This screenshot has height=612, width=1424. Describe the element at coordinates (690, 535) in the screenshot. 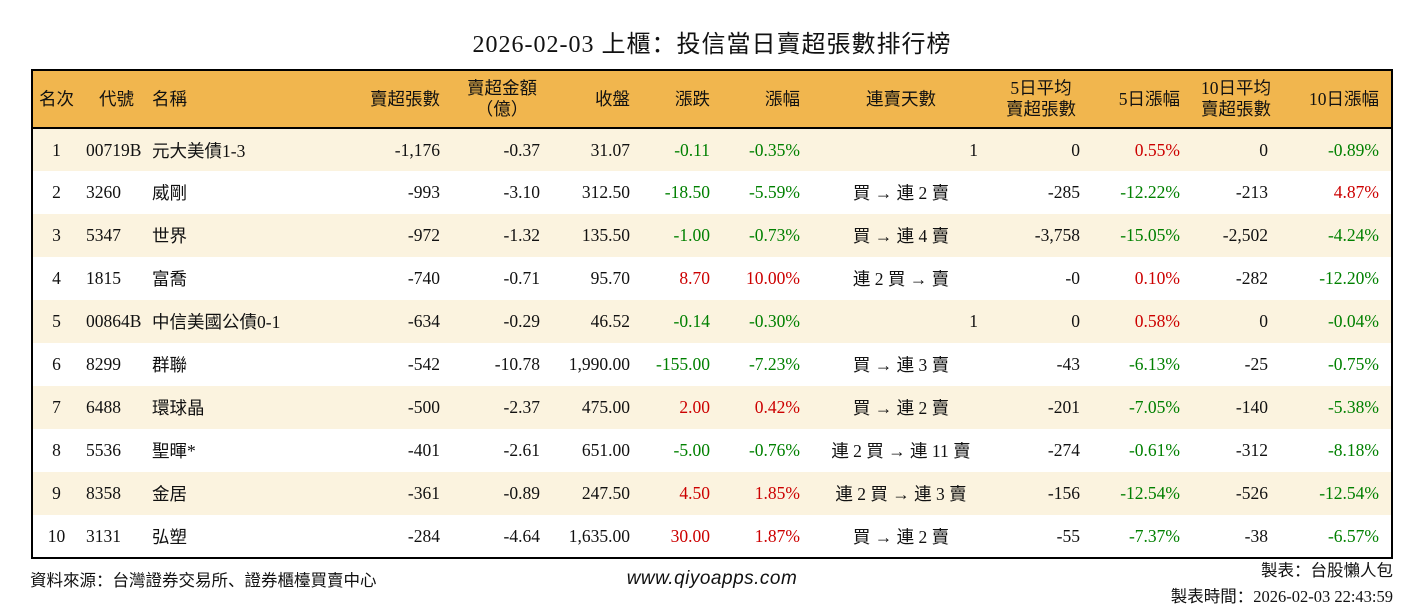

I see `cell-change: 30.00` at that location.